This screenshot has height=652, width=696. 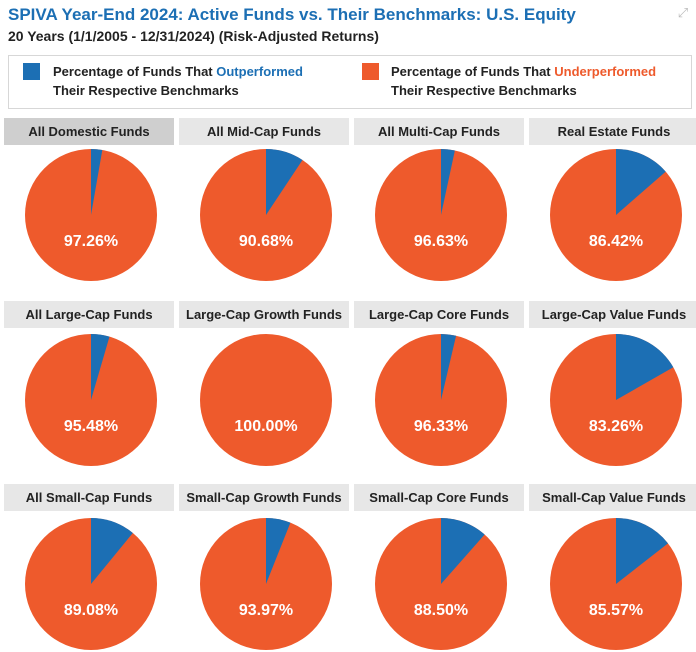 I want to click on pie-chart-large-cap-core-funds: 96.33%, so click(x=441, y=400).